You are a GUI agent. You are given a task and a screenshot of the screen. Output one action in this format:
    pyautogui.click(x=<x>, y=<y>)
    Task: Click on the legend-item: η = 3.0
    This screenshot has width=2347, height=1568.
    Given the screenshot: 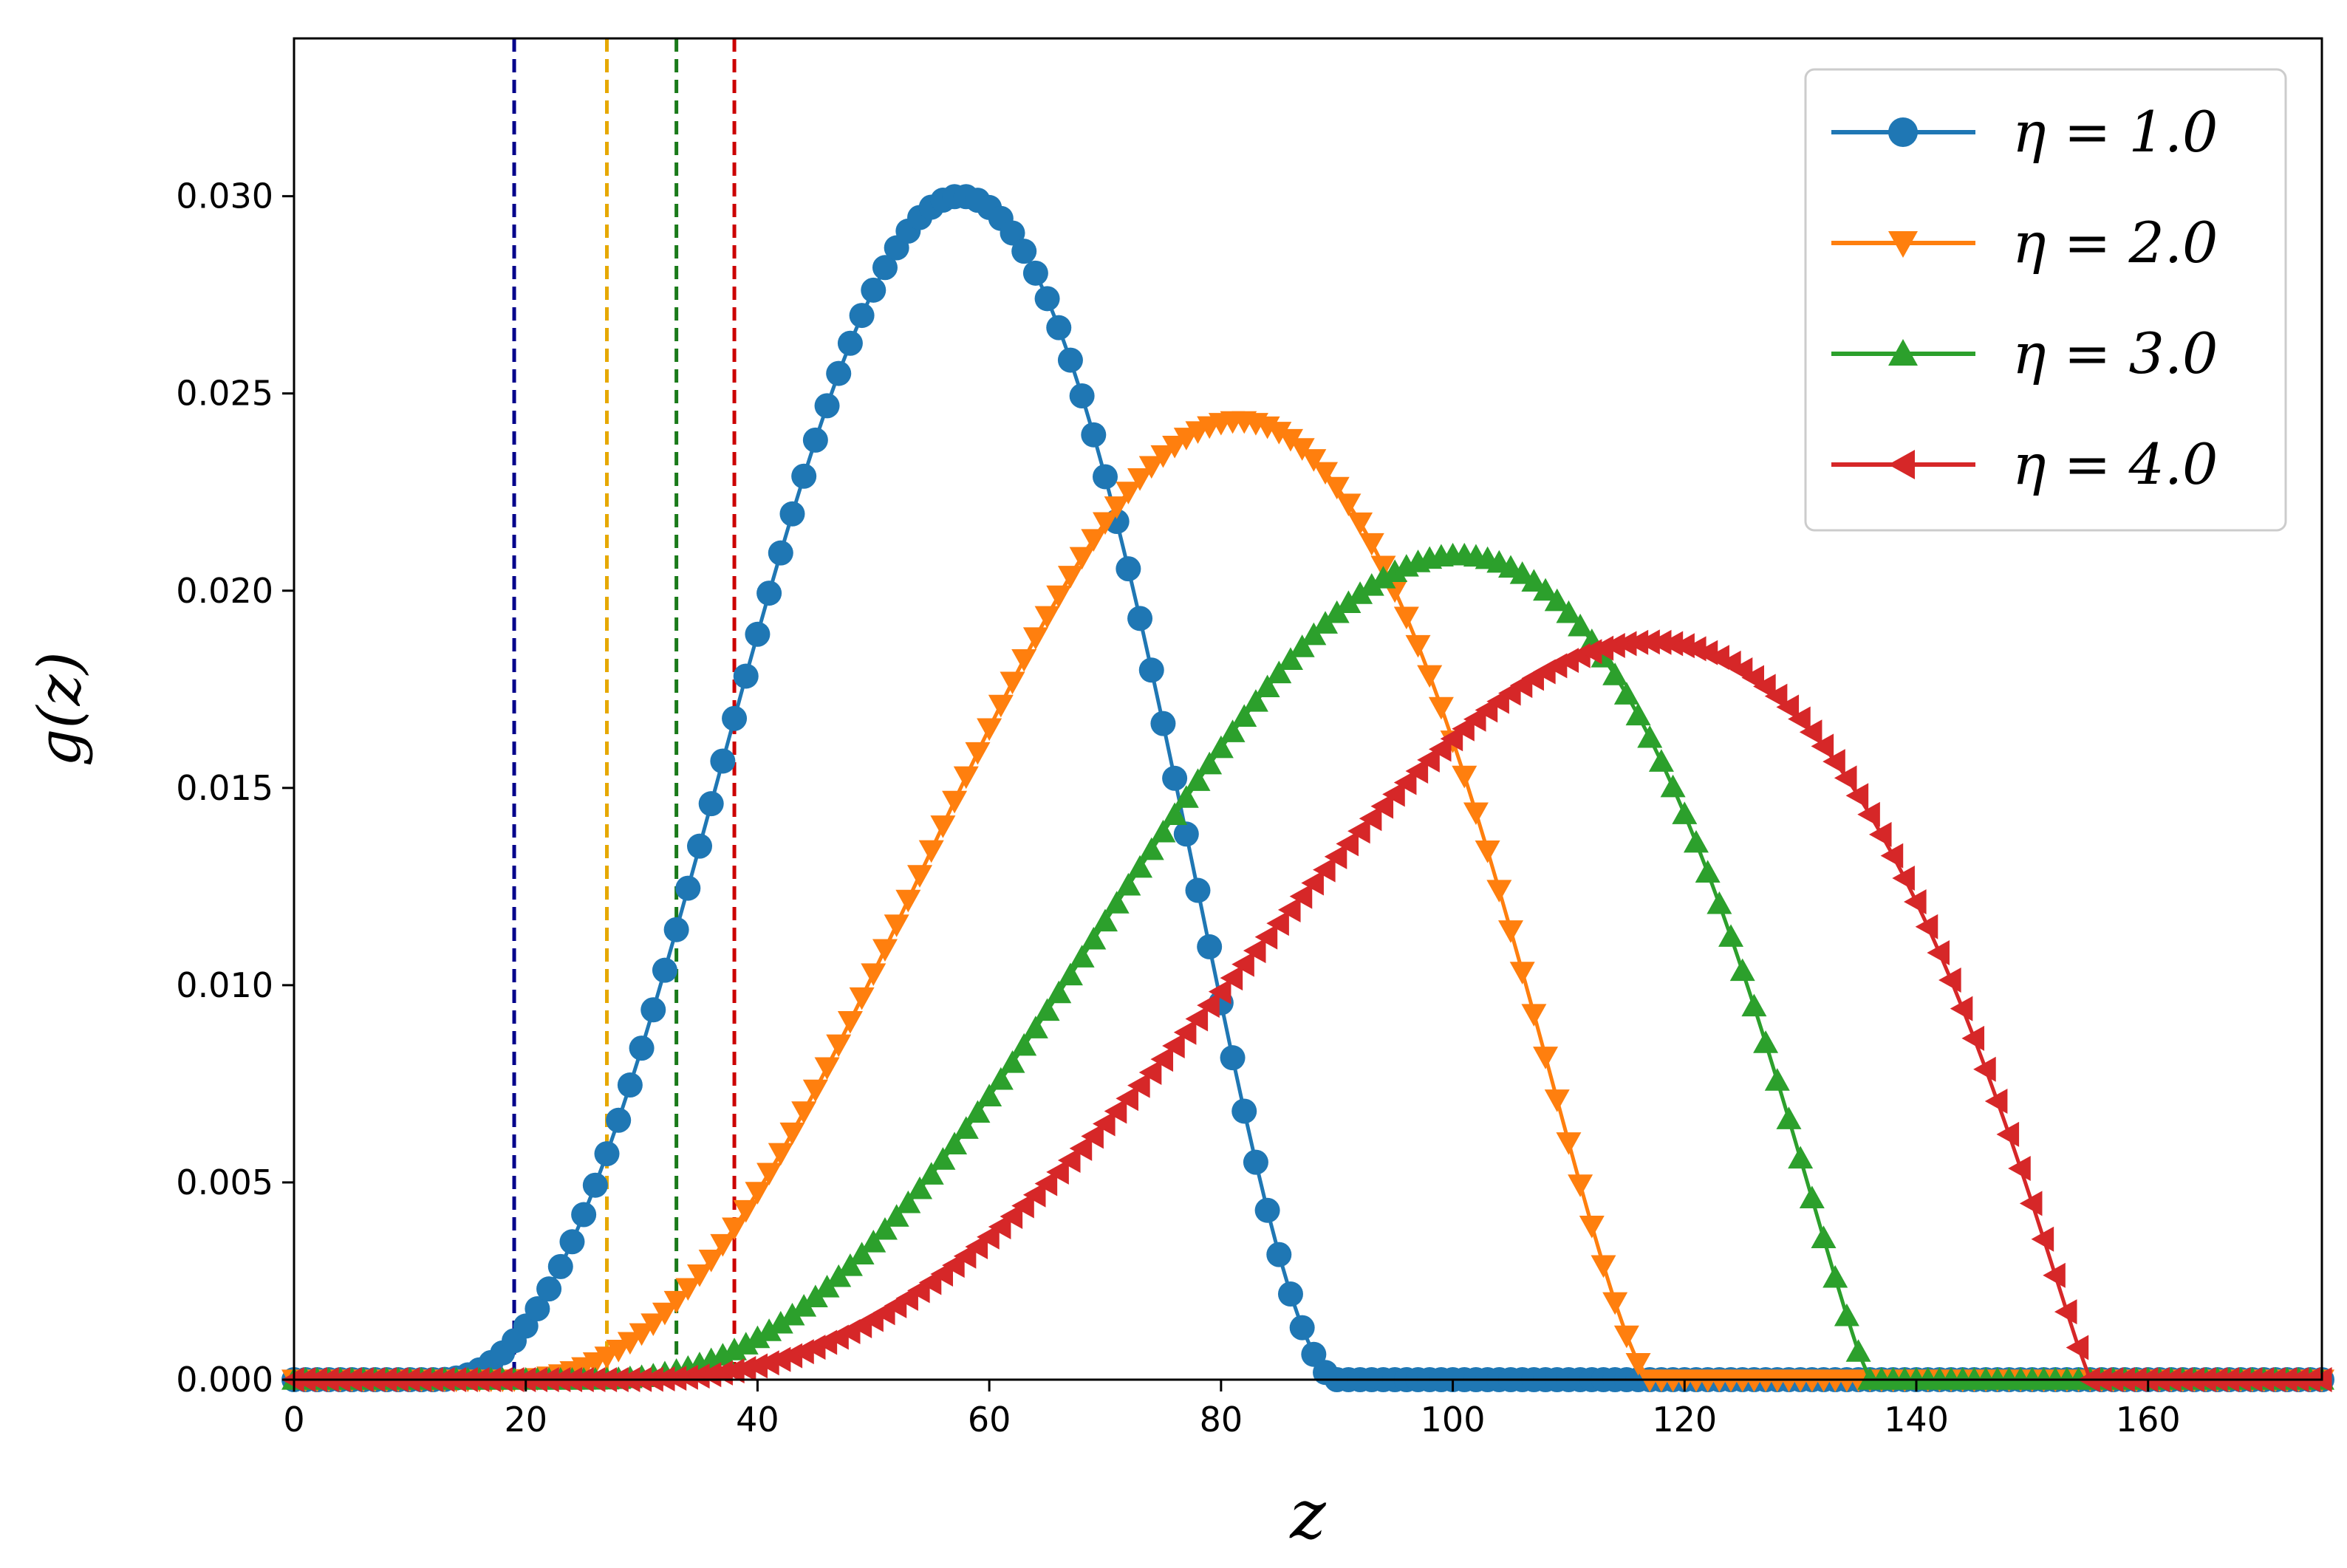 What is the action you would take?
    pyautogui.click(x=2024, y=353)
    